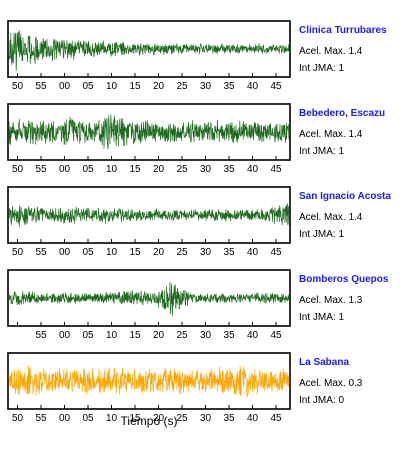 This screenshot has height=460, width=410. Describe the element at coordinates (149, 421) in the screenshot. I see `x-axis-title: Tiempo (s)` at that location.